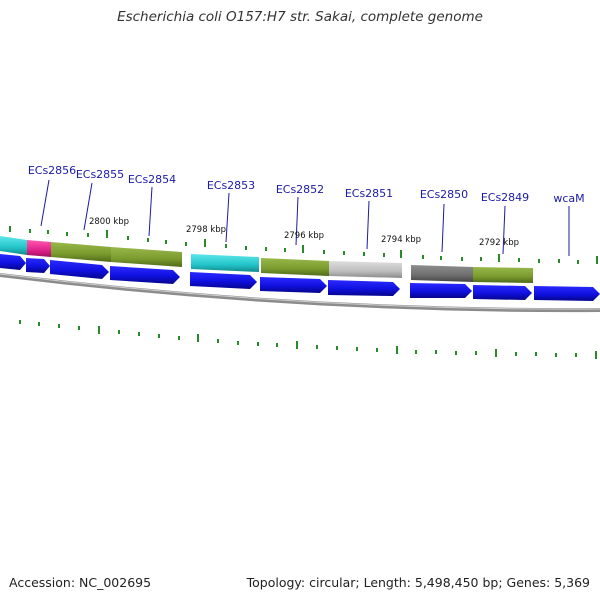 The width and height of the screenshot is (600, 600). Describe the element at coordinates (206, 230) in the screenshot. I see `kbp-label: 2798 kbp` at that location.